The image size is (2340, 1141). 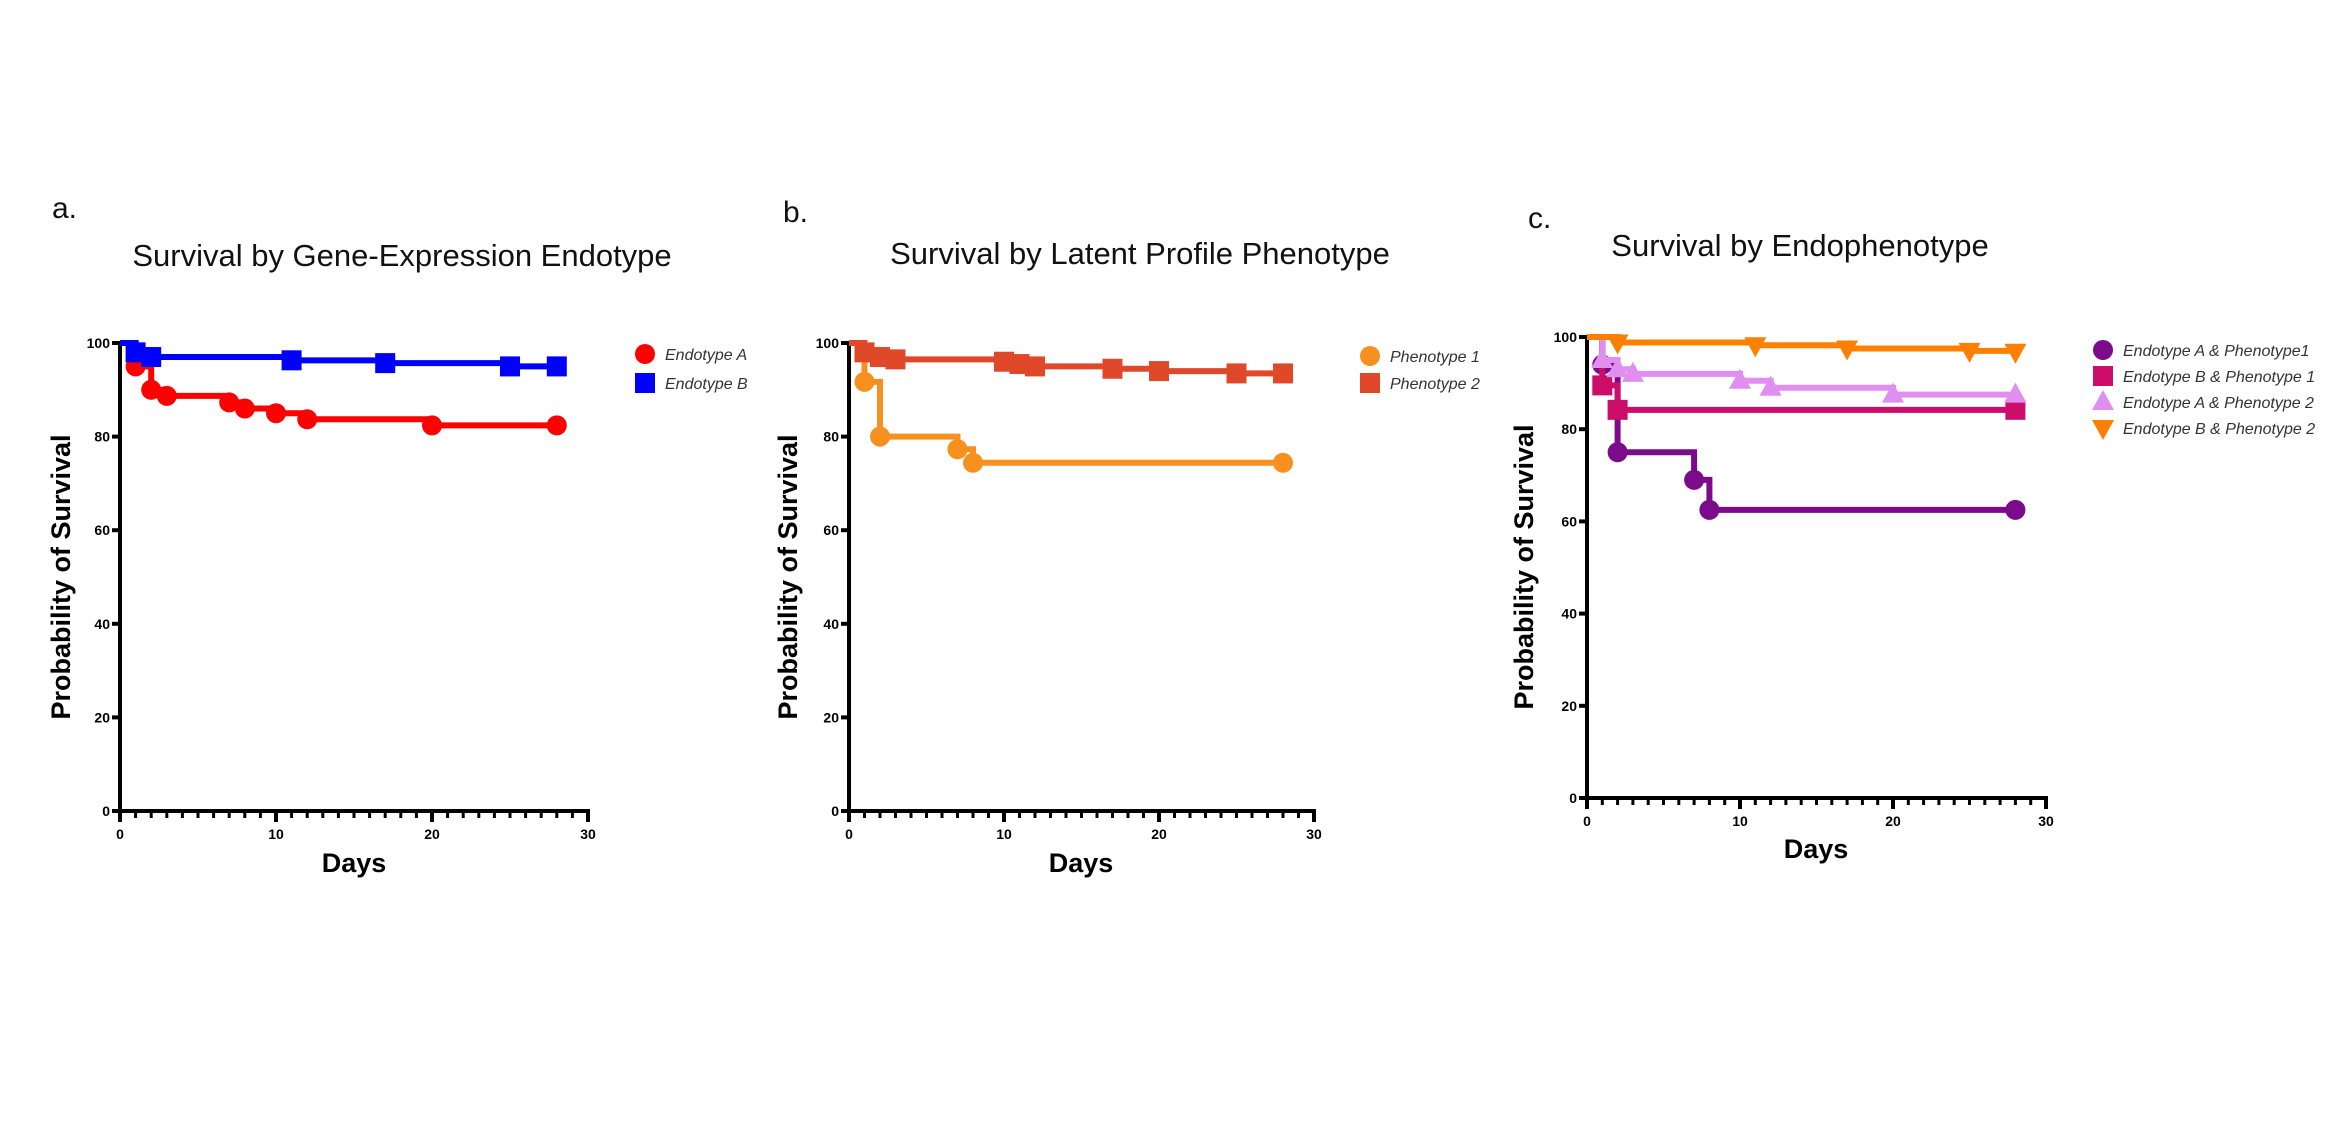 I want to click on chart-title: Survival by Endophenotype, so click(x=1799, y=245).